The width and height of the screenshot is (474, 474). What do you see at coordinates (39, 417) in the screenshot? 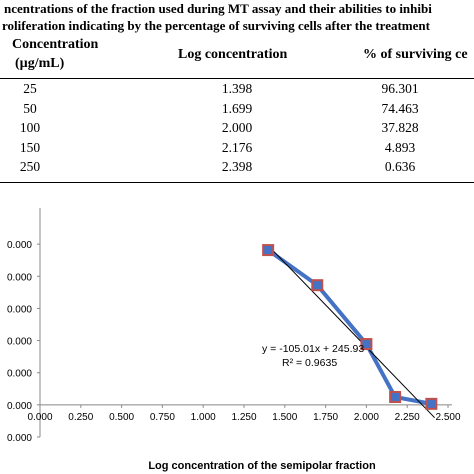
I see `x-tick-label: 0.000` at bounding box center [39, 417].